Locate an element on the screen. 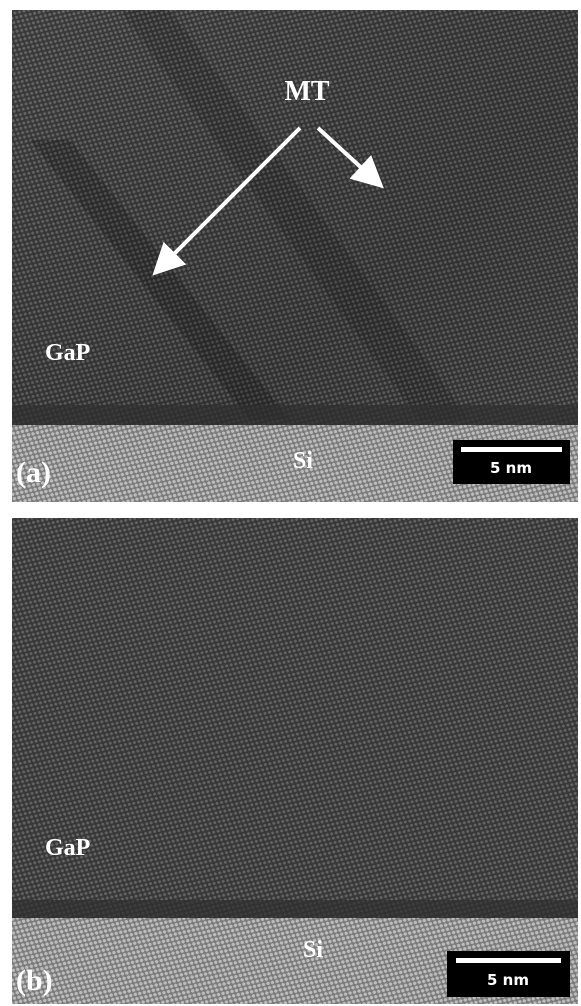  annotation: MT is located at coordinates (306, 91).